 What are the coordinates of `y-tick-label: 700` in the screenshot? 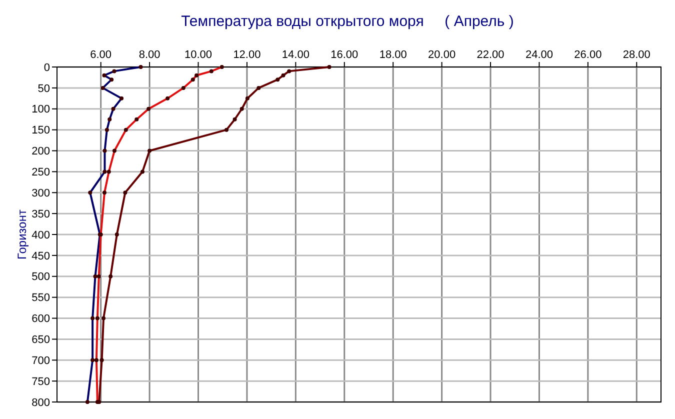 It's located at (41, 360).